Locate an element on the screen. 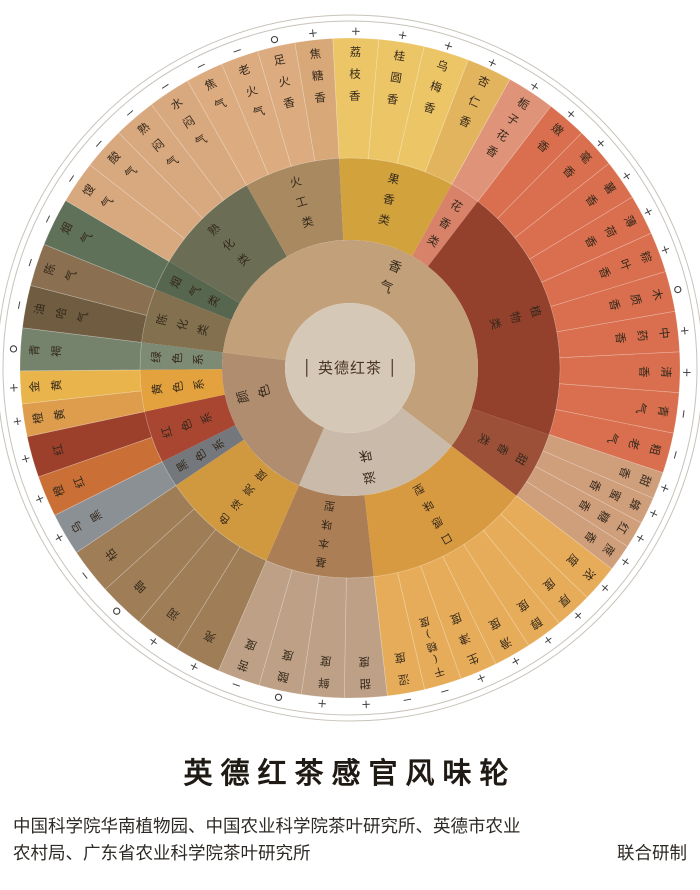 The height and width of the screenshot is (890, 700). item-label: 津 is located at coordinates (464, 638).